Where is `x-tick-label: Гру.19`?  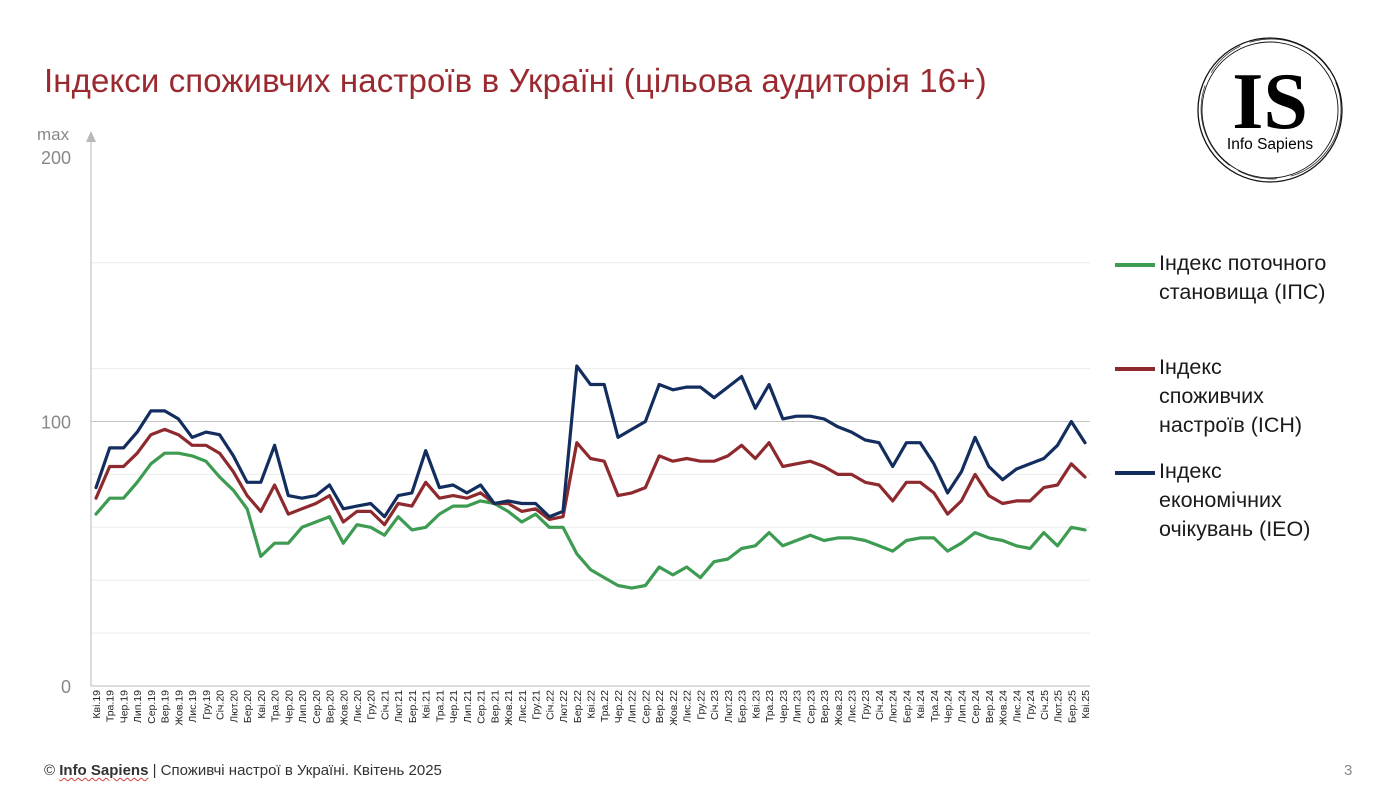
x-tick-label: Гру.19 is located at coordinates (207, 705).